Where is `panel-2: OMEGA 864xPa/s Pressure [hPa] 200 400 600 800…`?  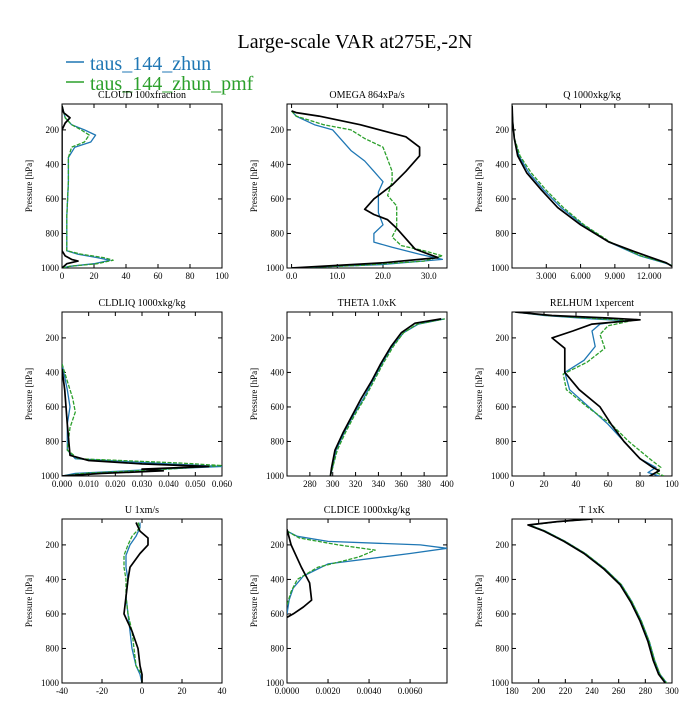 panel-2: OMEGA 864xPa/s Pressure [hPa] 200 400 600 800… is located at coordinates (348, 185).